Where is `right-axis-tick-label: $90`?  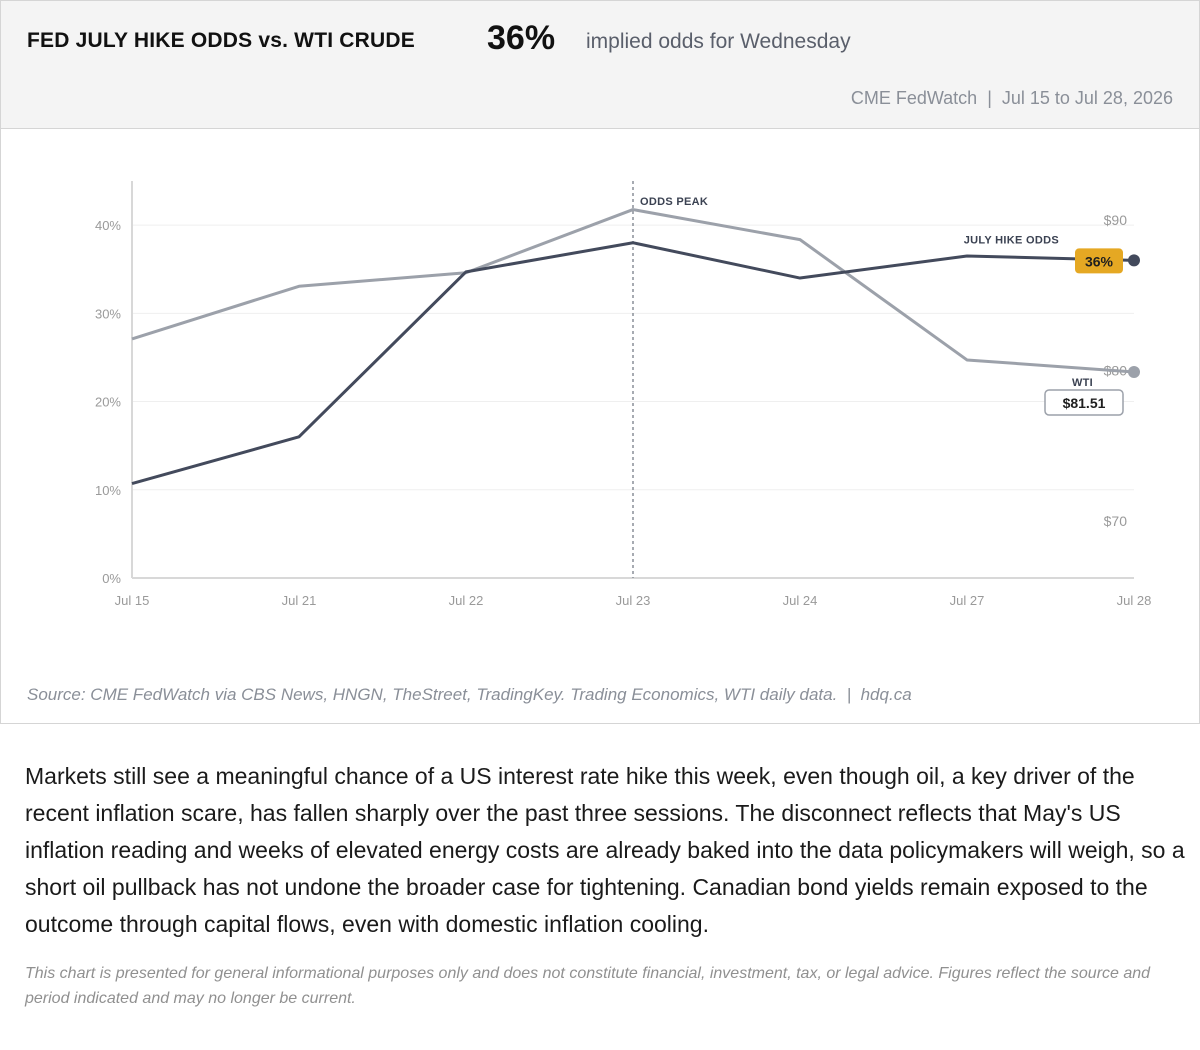 right-axis-tick-label: $90 is located at coordinates (1116, 220).